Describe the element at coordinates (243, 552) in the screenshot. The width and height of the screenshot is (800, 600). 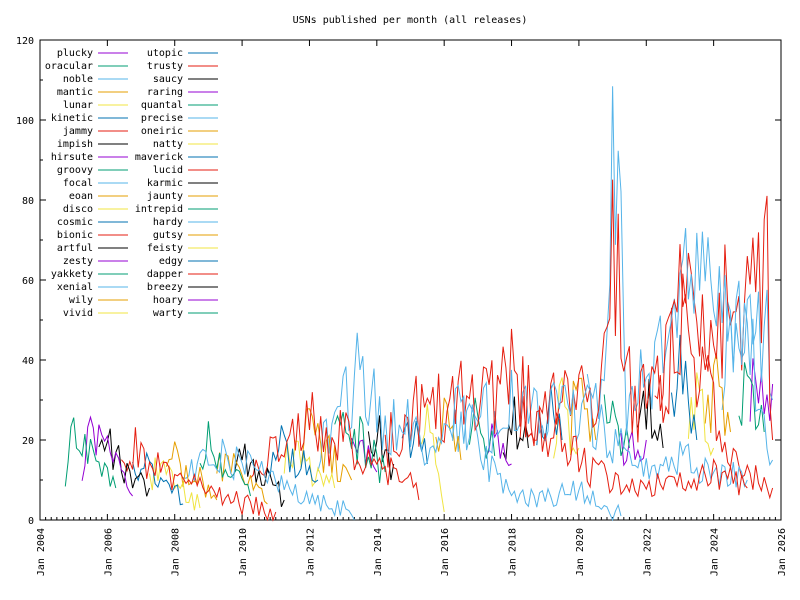
I see `x-tick-label: Jan 2010` at that location.